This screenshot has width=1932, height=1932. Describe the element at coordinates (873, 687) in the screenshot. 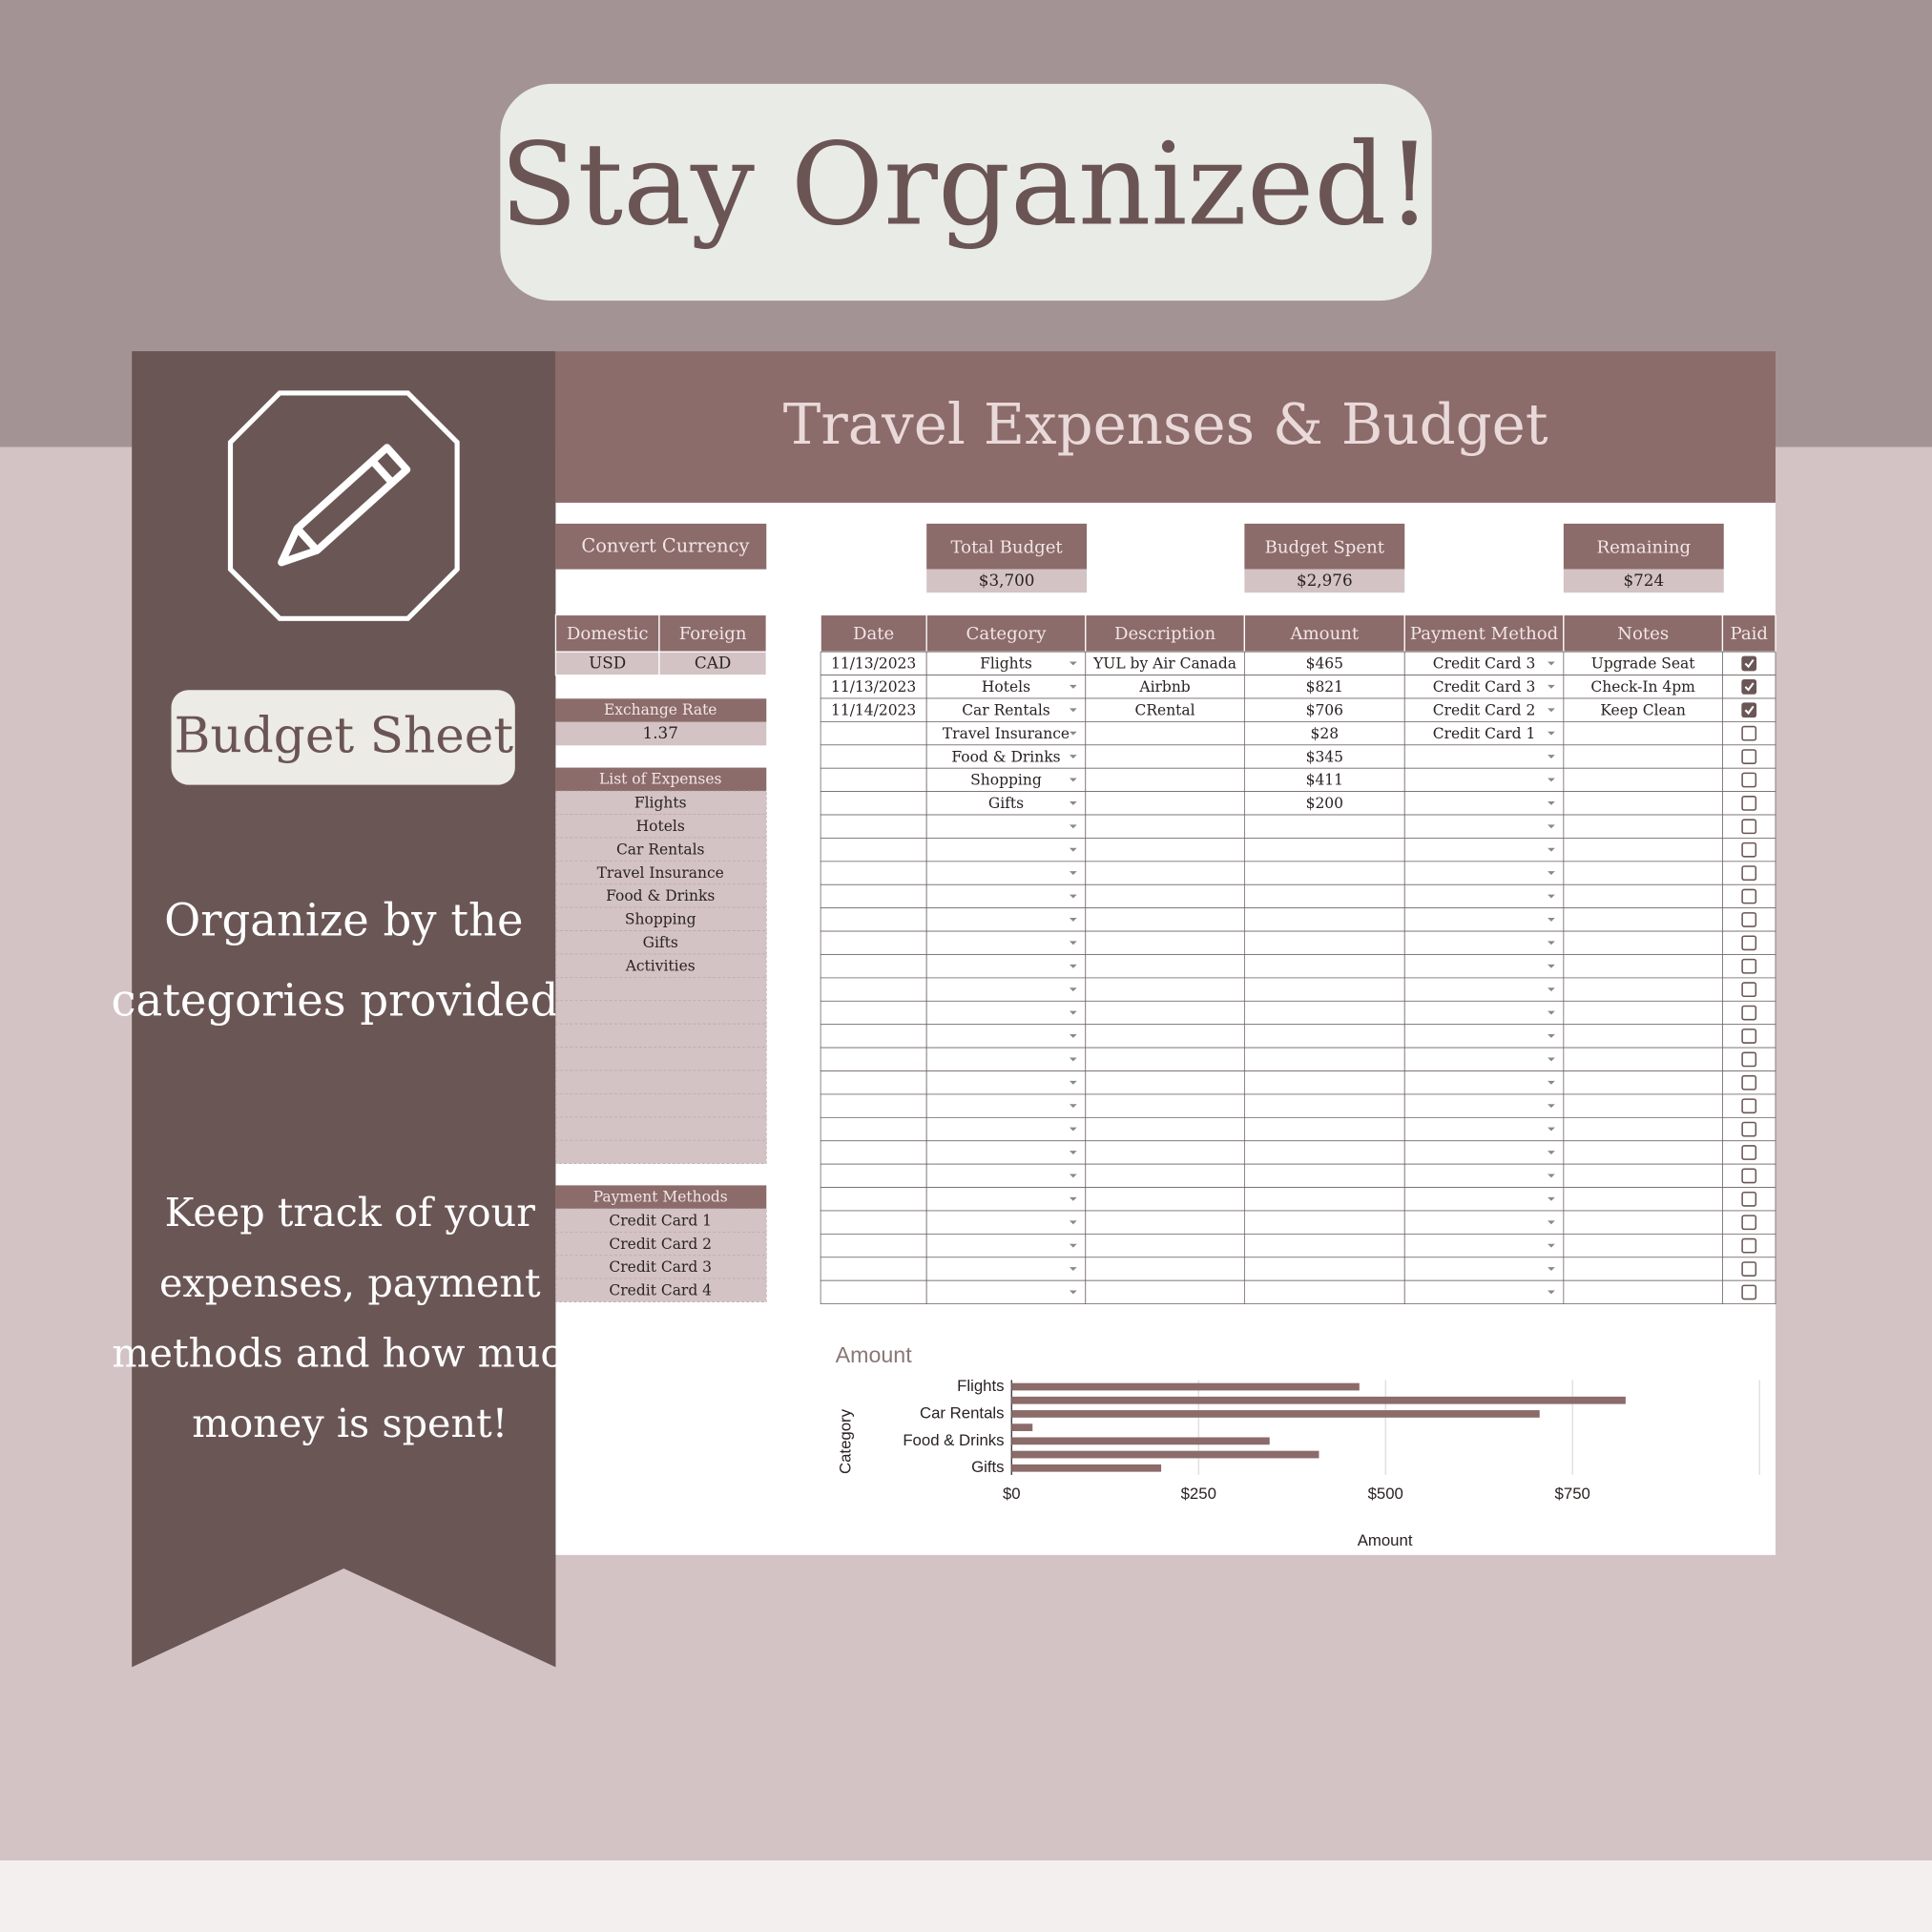

I see `table-value: 11/13/2023` at that location.